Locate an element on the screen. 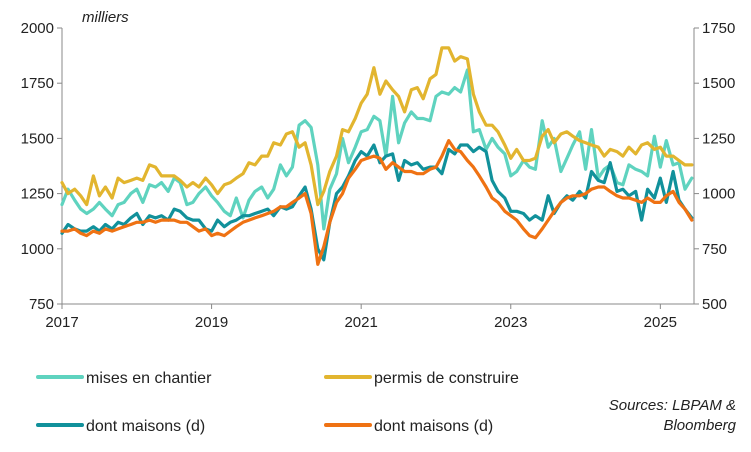 Image resolution: width=751 pixels, height=452 pixels. left-tick-label: 750 is located at coordinates (41, 304).